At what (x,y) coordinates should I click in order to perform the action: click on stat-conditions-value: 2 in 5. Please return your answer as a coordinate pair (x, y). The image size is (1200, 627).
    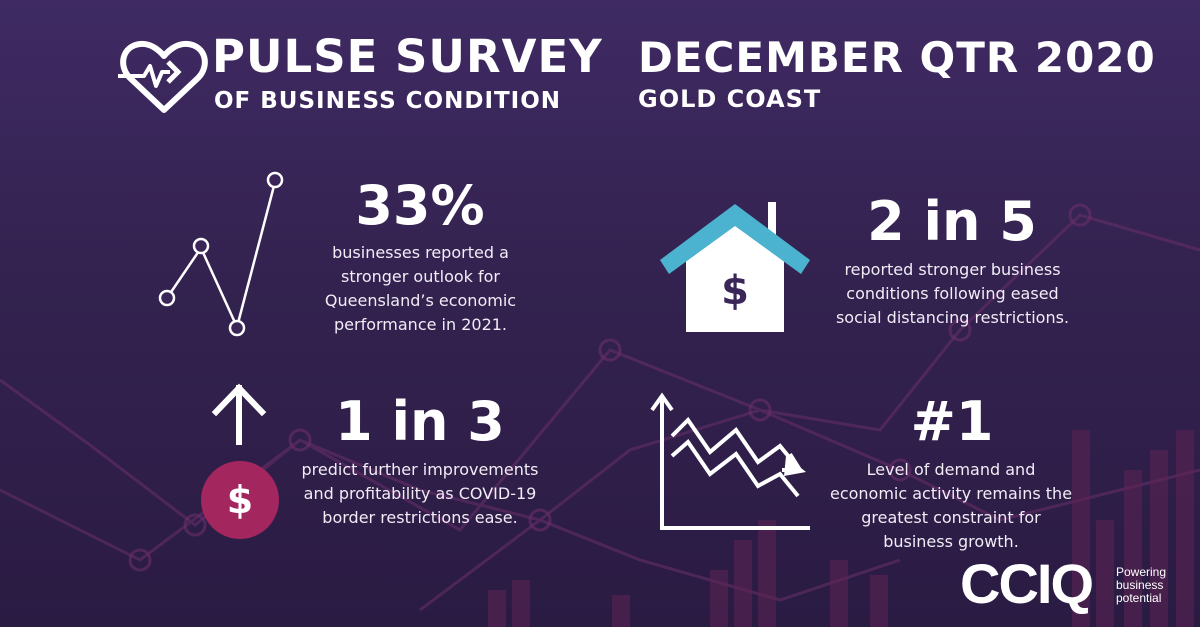
    Looking at the image, I should click on (952, 221).